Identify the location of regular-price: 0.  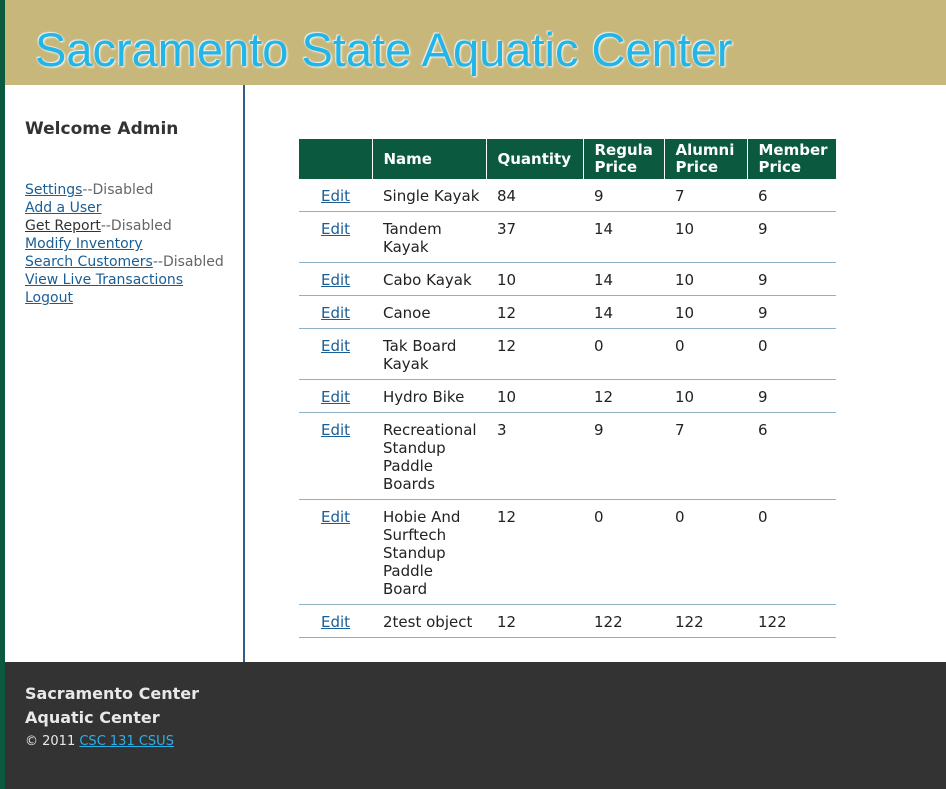
(623, 552).